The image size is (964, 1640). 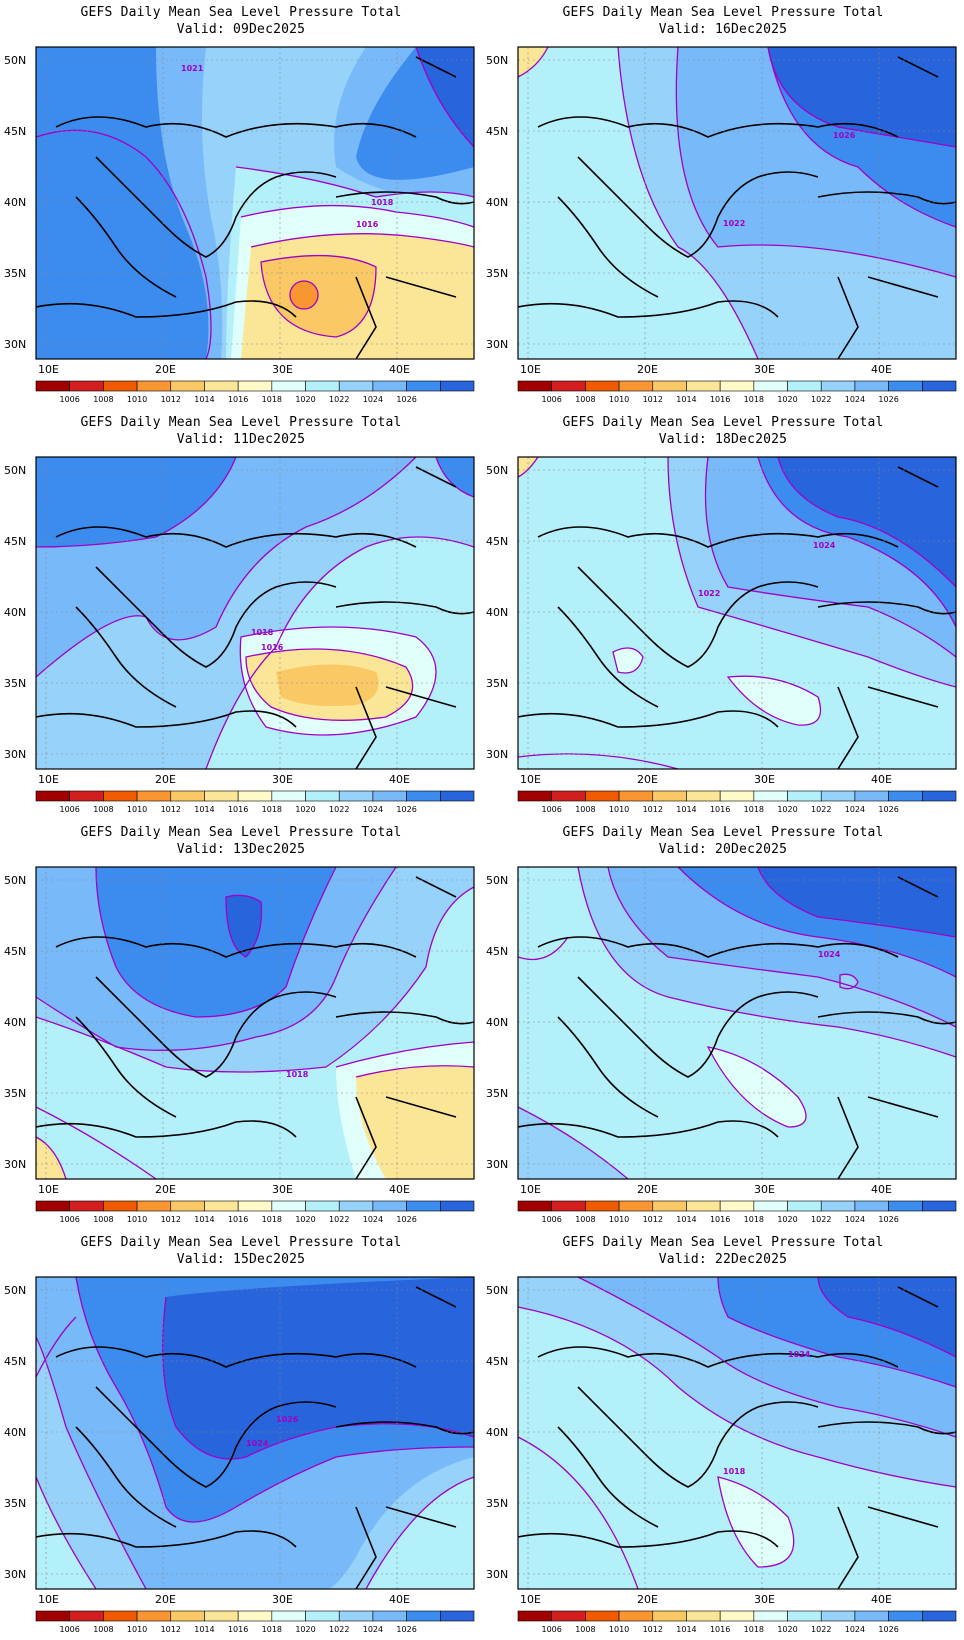 What do you see at coordinates (706, 779) in the screenshot?
I see `lon-axis-labels: 10E 20E 30E 40E` at bounding box center [706, 779].